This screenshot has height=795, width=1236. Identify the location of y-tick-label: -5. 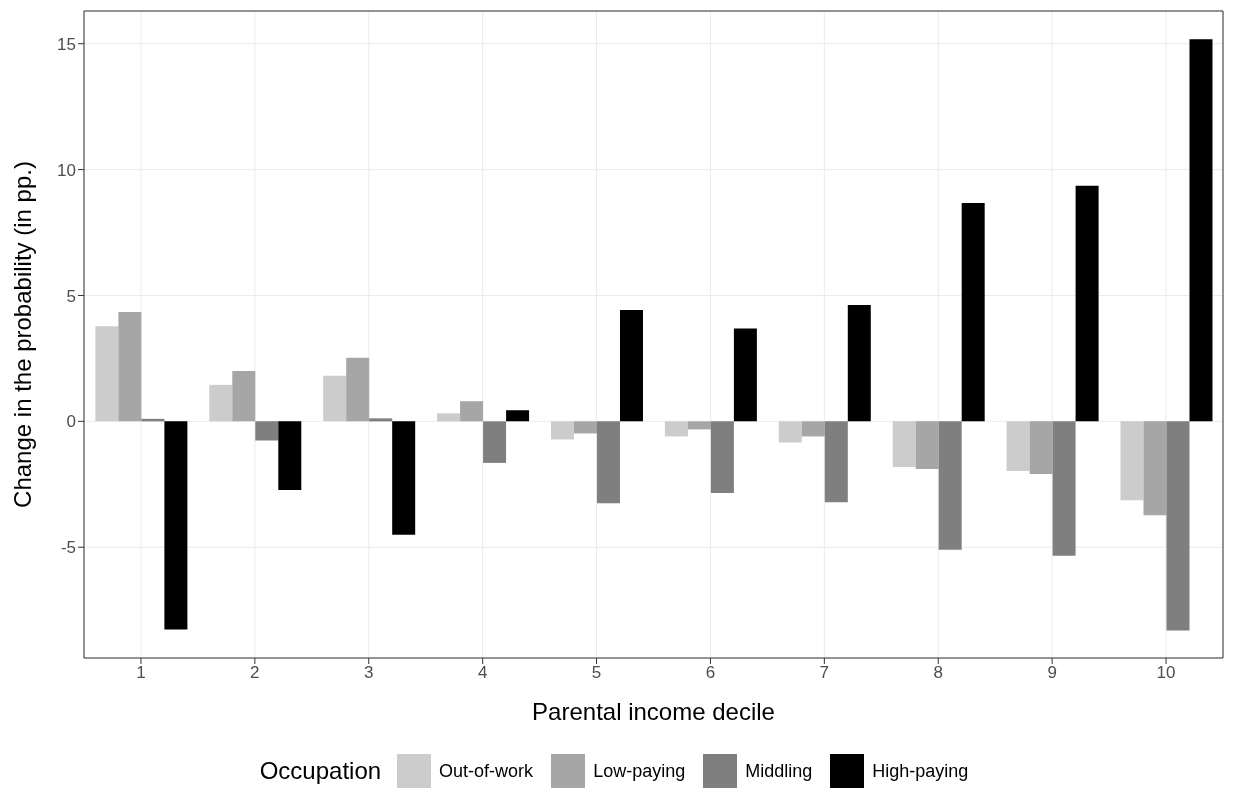
(68, 548).